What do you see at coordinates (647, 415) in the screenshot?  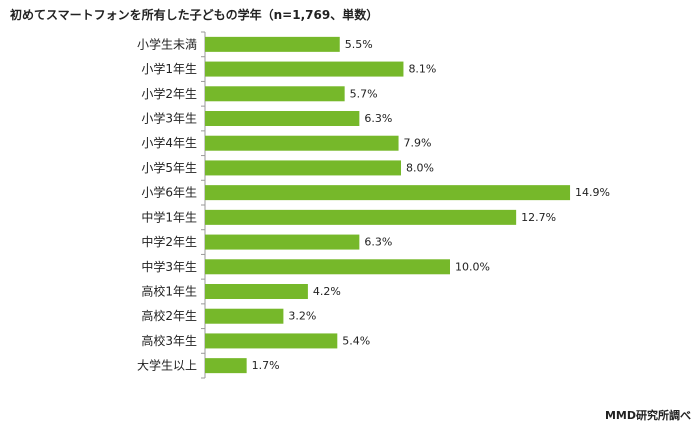 I see `source-note: MMD研究所調べ` at bounding box center [647, 415].